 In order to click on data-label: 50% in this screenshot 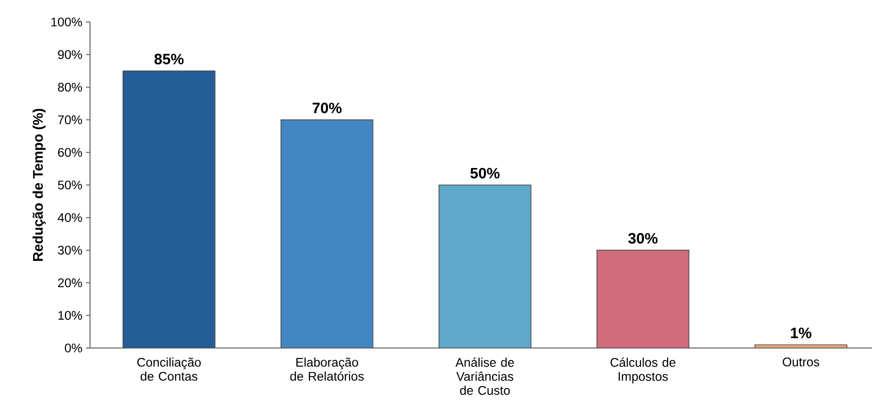, I will do `click(485, 173)`.